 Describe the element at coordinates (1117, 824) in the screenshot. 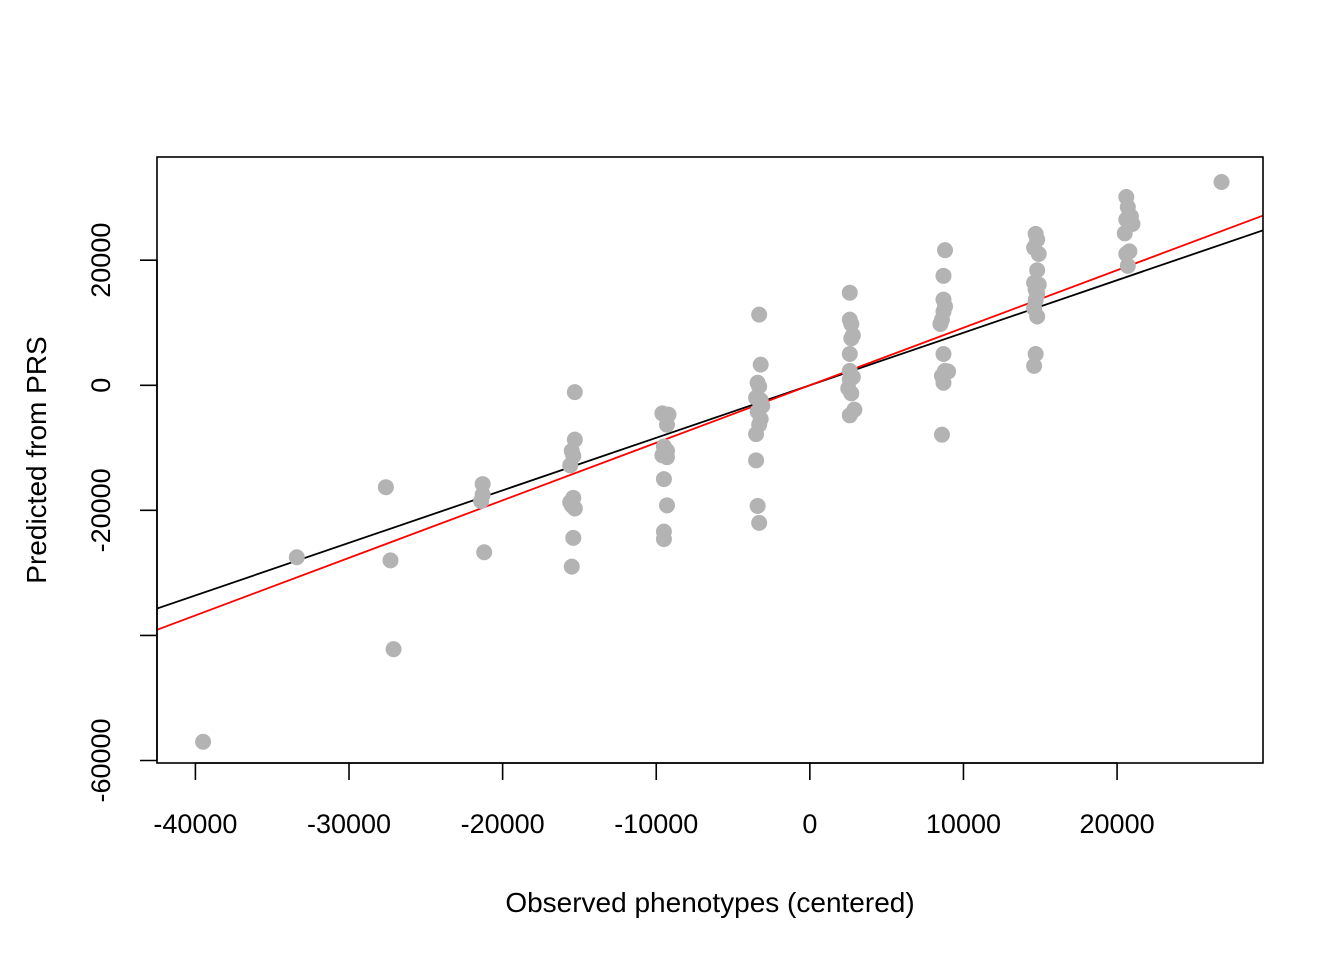

I see `x-tick-label: 20000` at that location.